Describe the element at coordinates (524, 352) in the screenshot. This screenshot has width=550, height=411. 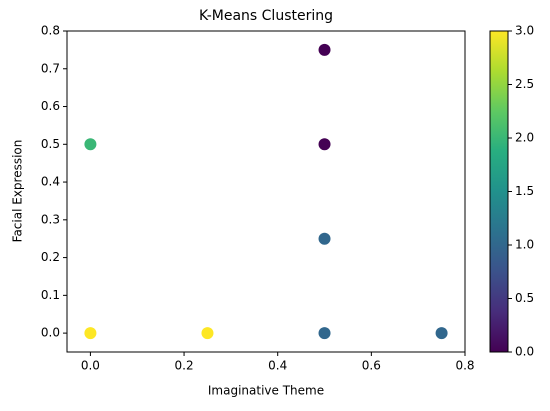
I see `colorbar-tick-label: 0.0` at that location.